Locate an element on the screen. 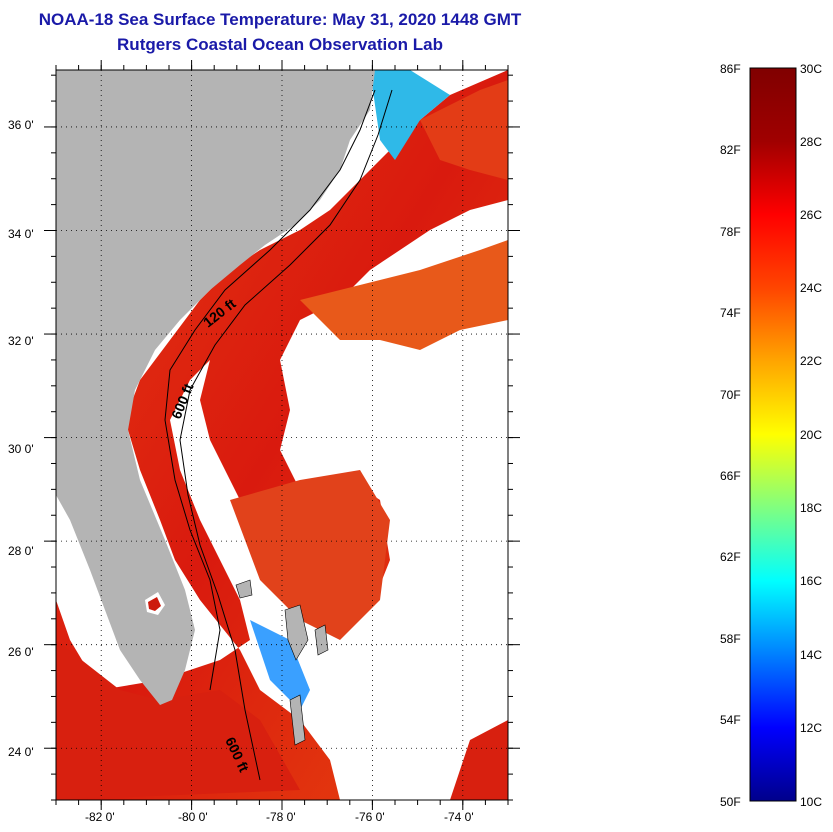 The image size is (833, 832). colorbar-c-label: 16C is located at coordinates (811, 581).